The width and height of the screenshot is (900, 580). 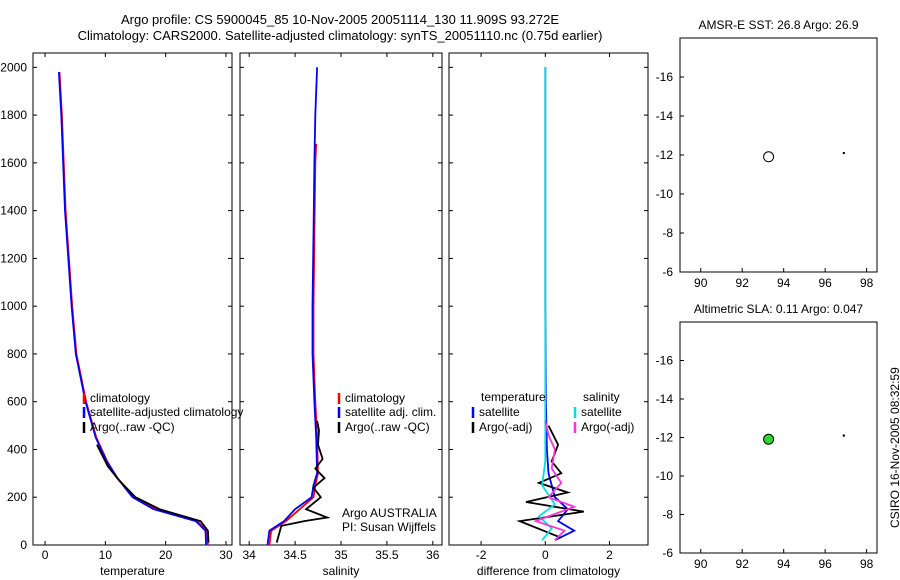 I want to click on temperature-ytick-label: 1000, so click(x=13, y=306).